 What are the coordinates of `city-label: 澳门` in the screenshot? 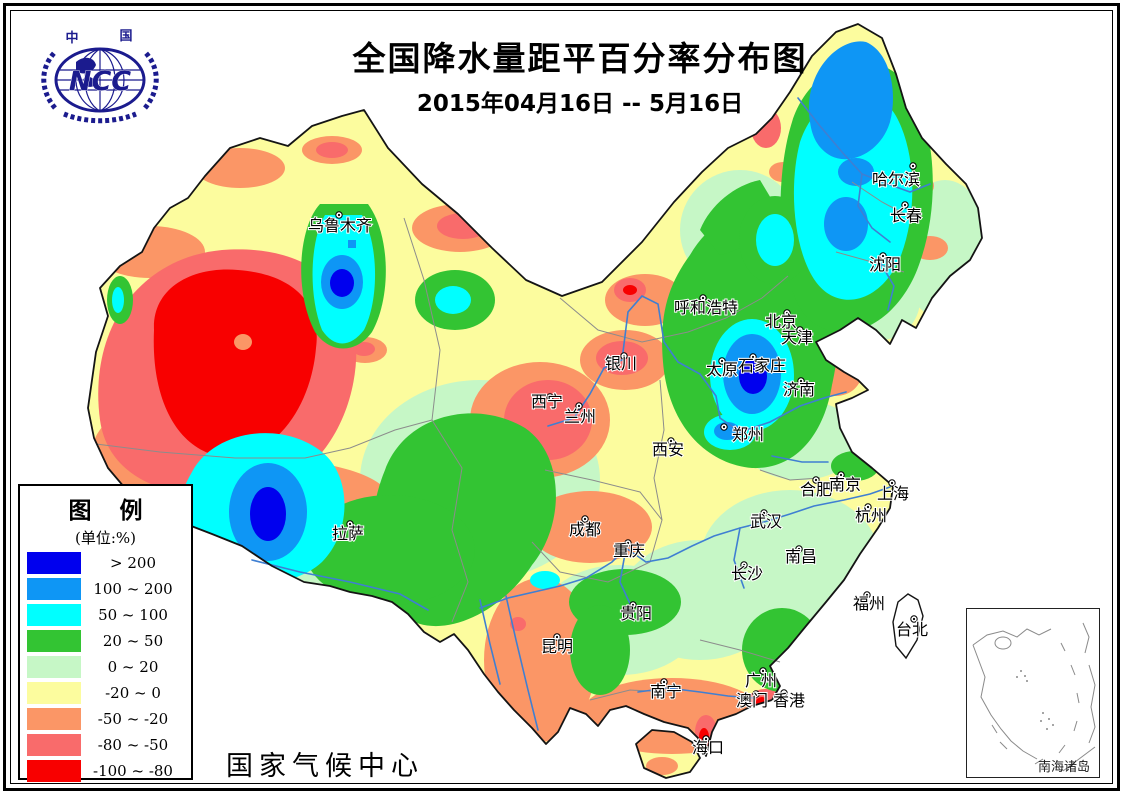 It's located at (752, 700).